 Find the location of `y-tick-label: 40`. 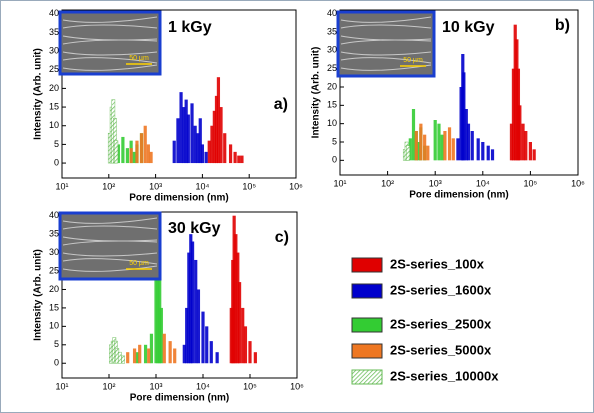

y-tick-label: 40 is located at coordinates (54, 215).